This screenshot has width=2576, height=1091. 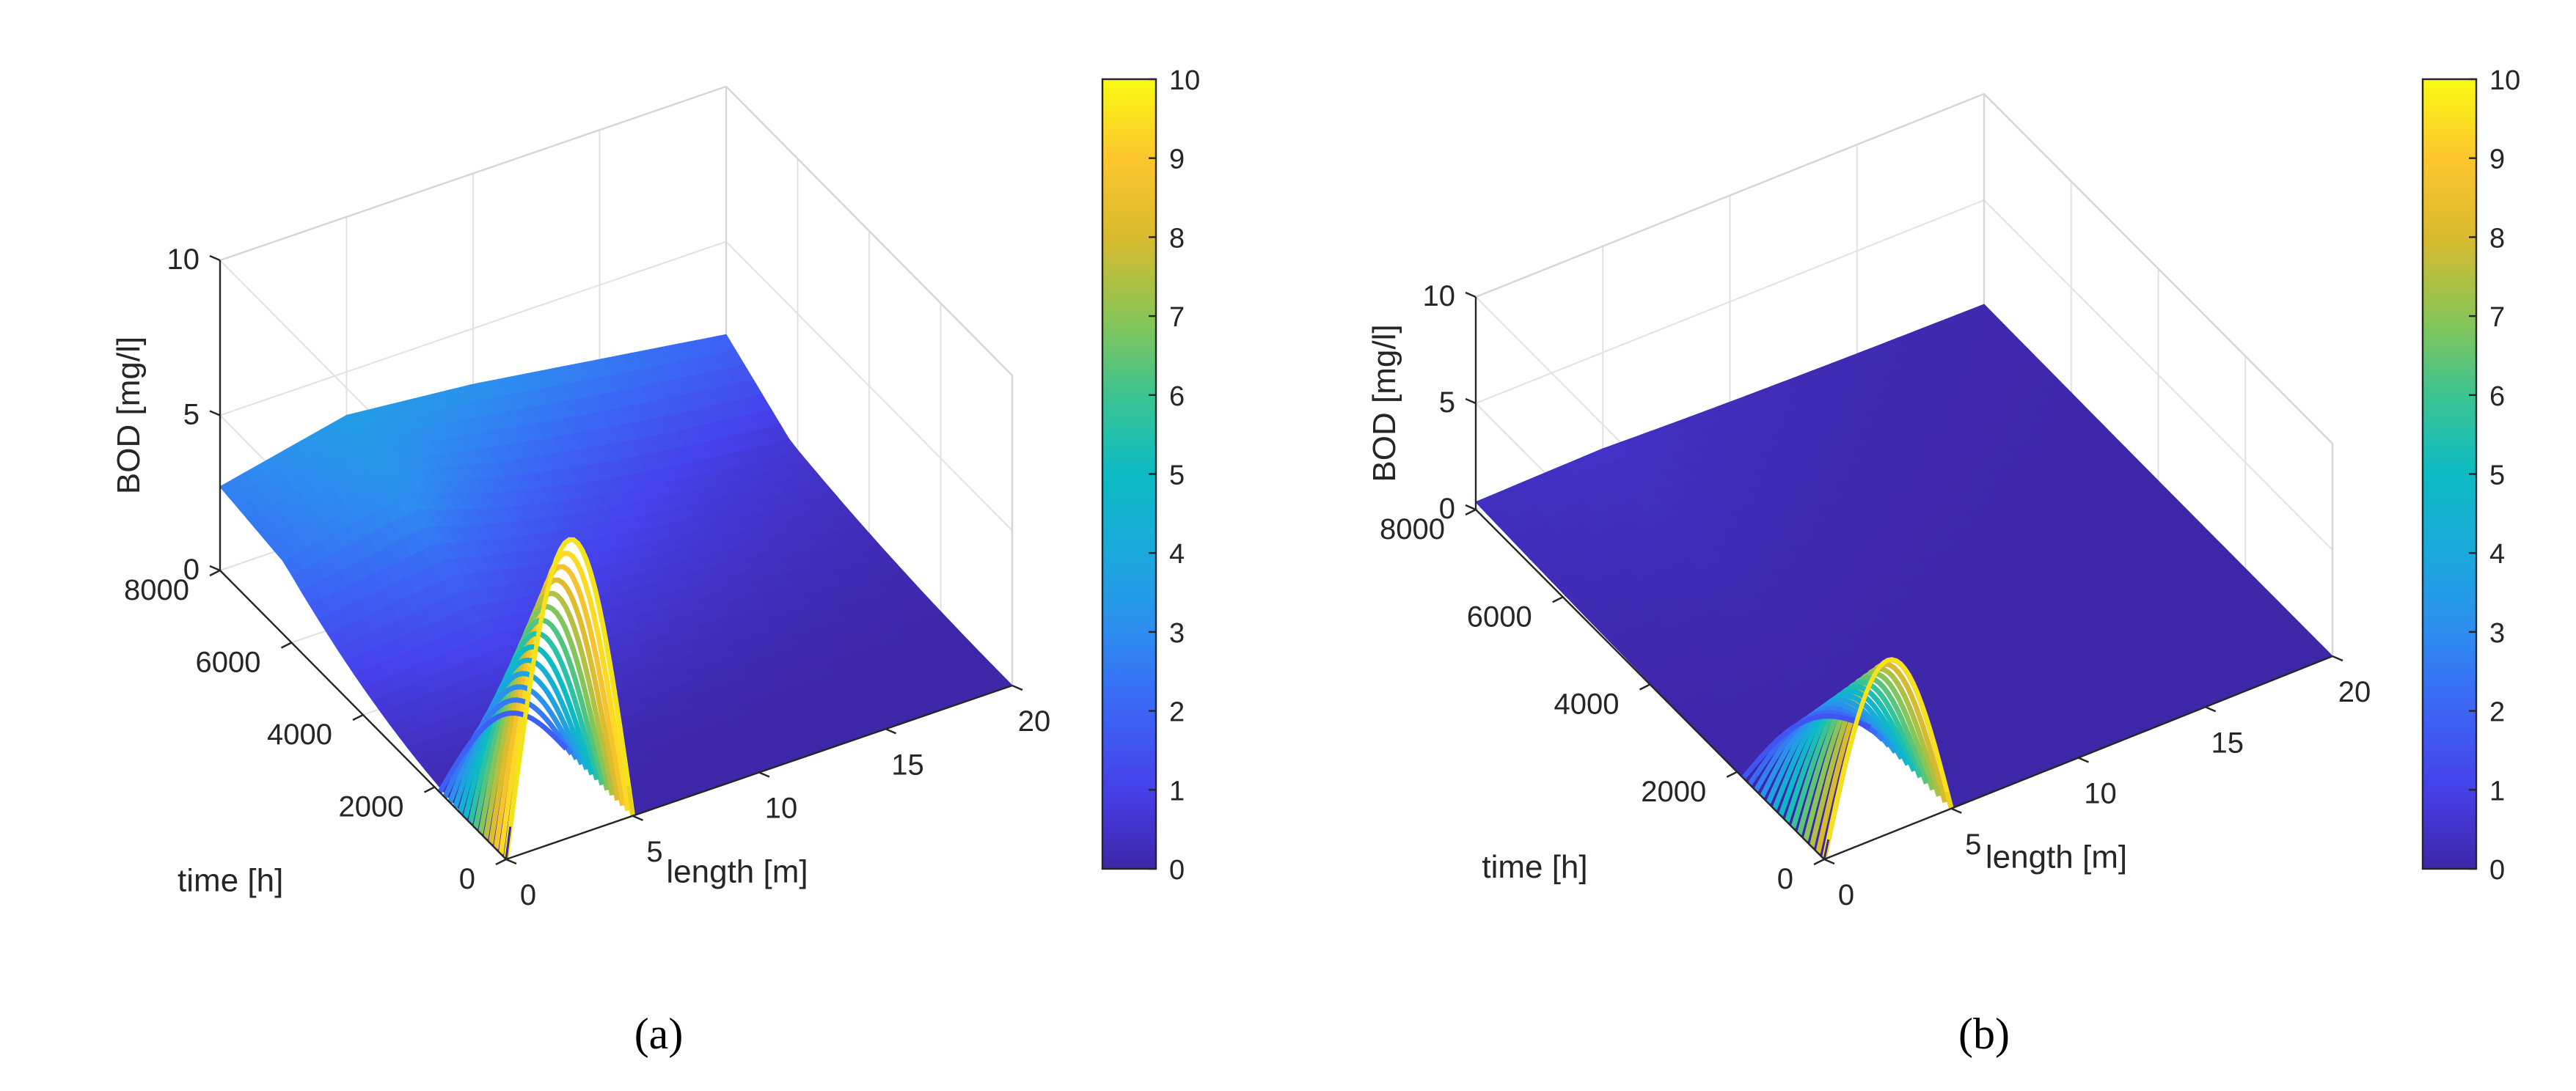 I want to click on caption-a: (a), so click(x=659, y=1034).